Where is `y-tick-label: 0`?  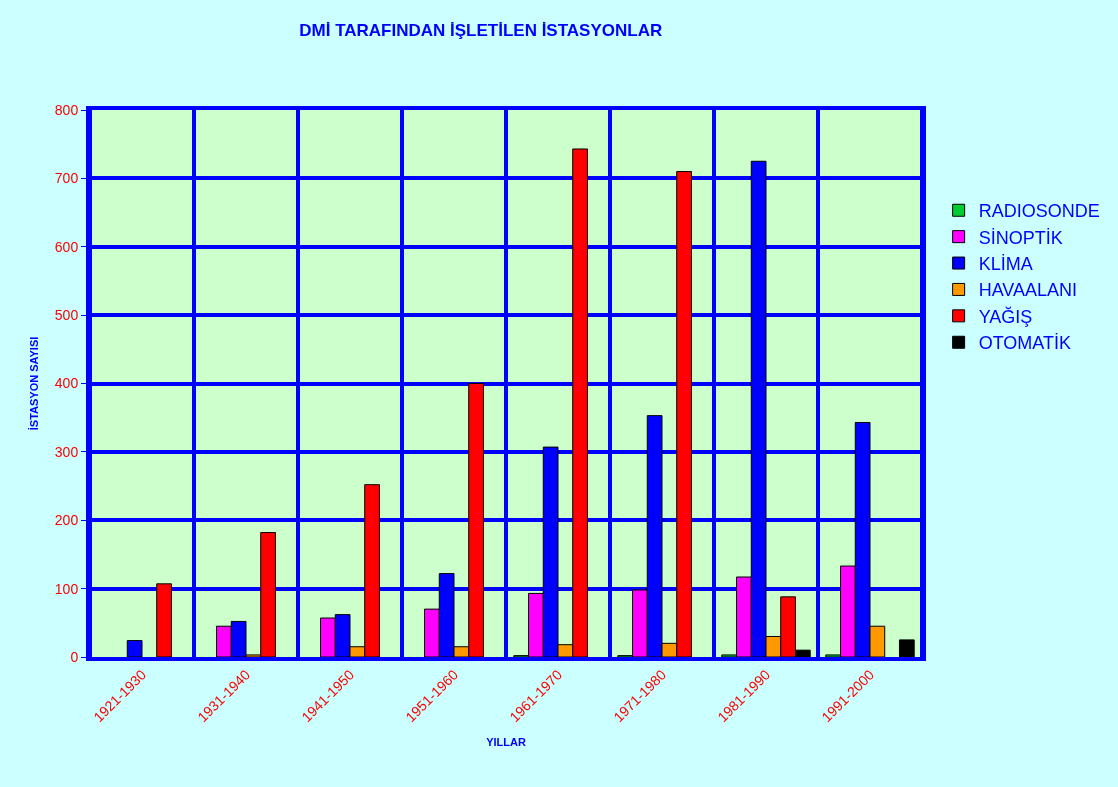
y-tick-label: 0 is located at coordinates (74, 656).